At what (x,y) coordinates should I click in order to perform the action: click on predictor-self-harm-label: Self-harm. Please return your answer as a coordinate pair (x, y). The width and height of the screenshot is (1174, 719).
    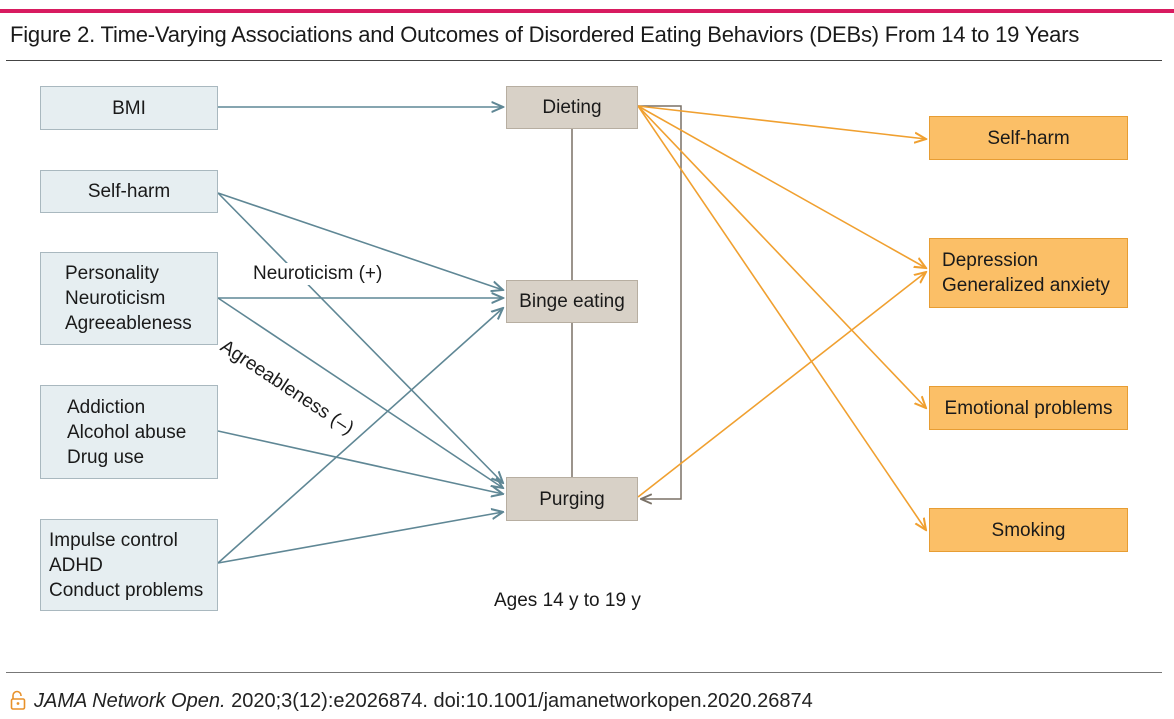
    Looking at the image, I should click on (129, 191).